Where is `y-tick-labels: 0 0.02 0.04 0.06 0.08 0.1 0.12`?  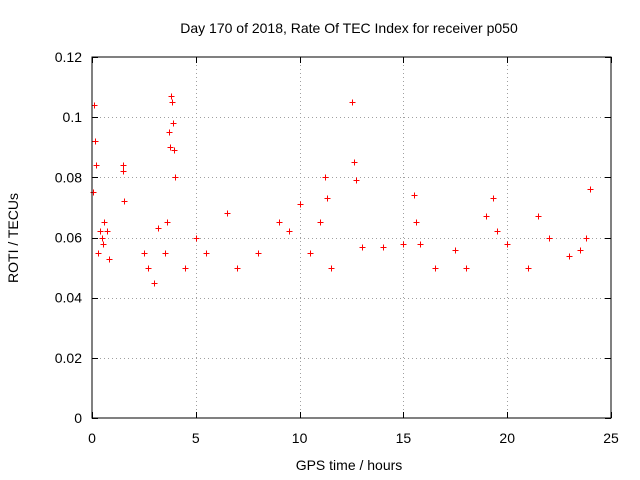
y-tick-labels: 0 0.02 0.04 0.06 0.08 0.1 0.12 is located at coordinates (68, 237).